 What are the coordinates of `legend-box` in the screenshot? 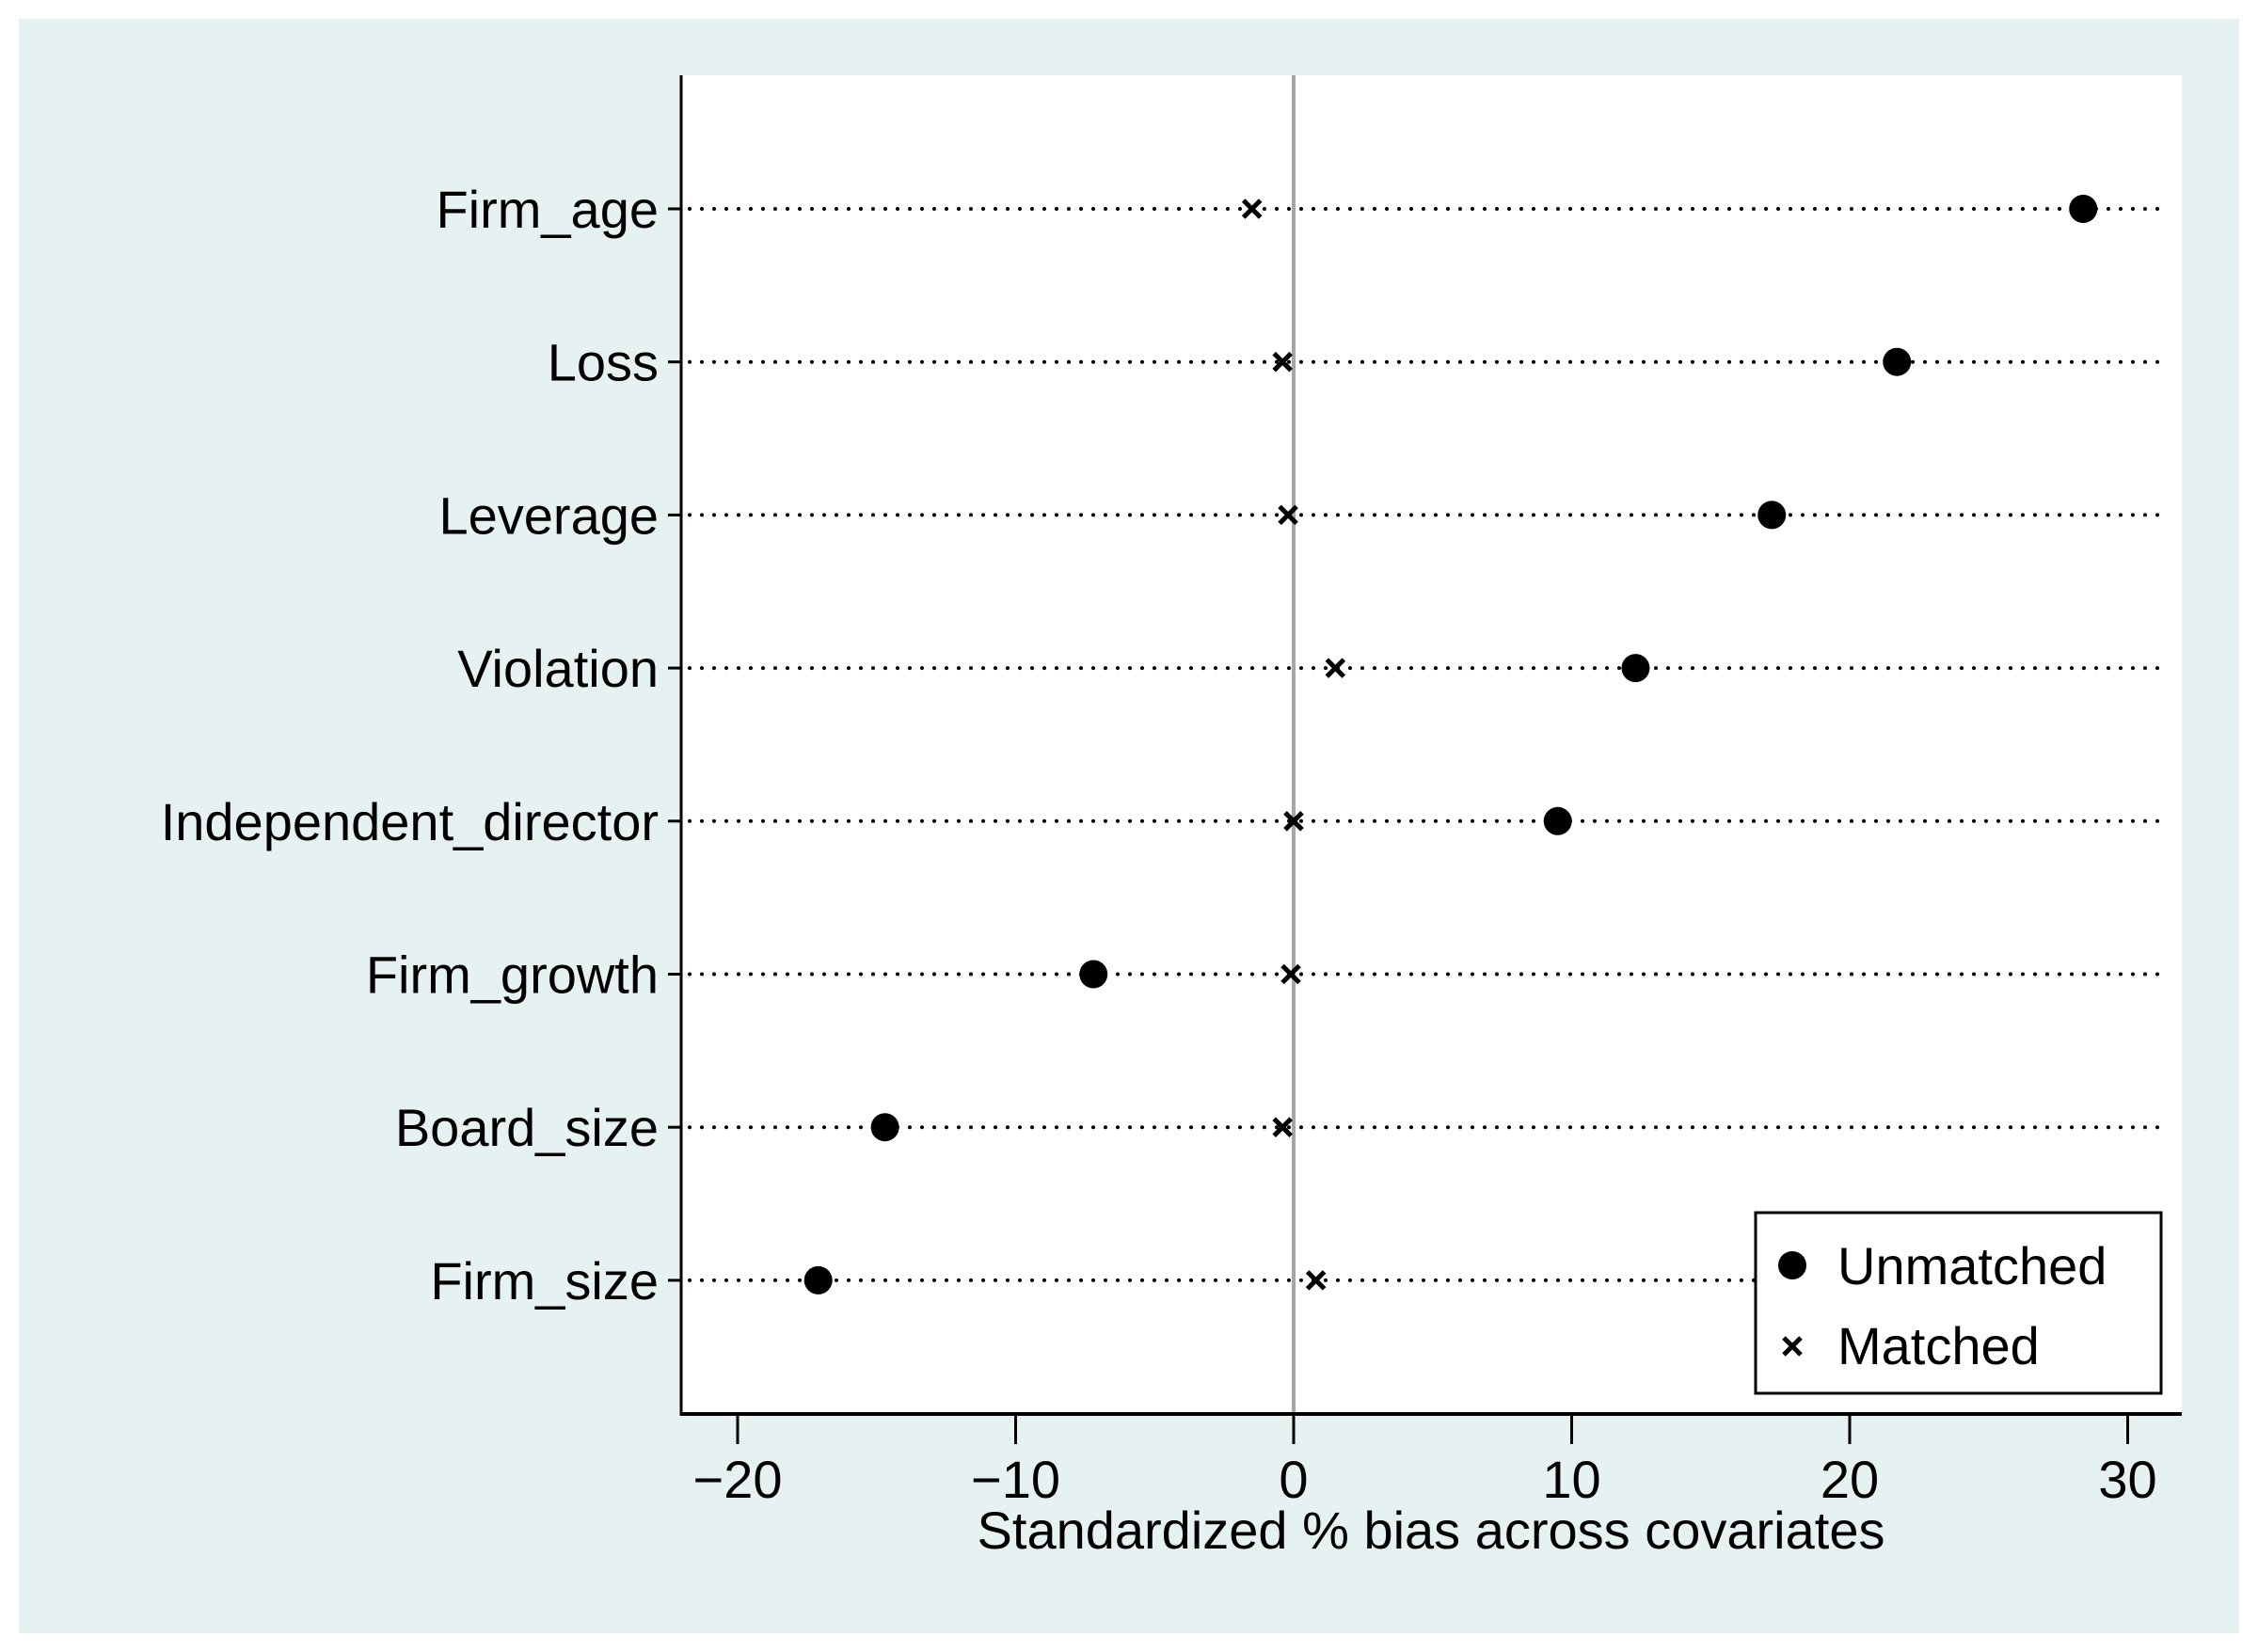 It's located at (1958, 1303).